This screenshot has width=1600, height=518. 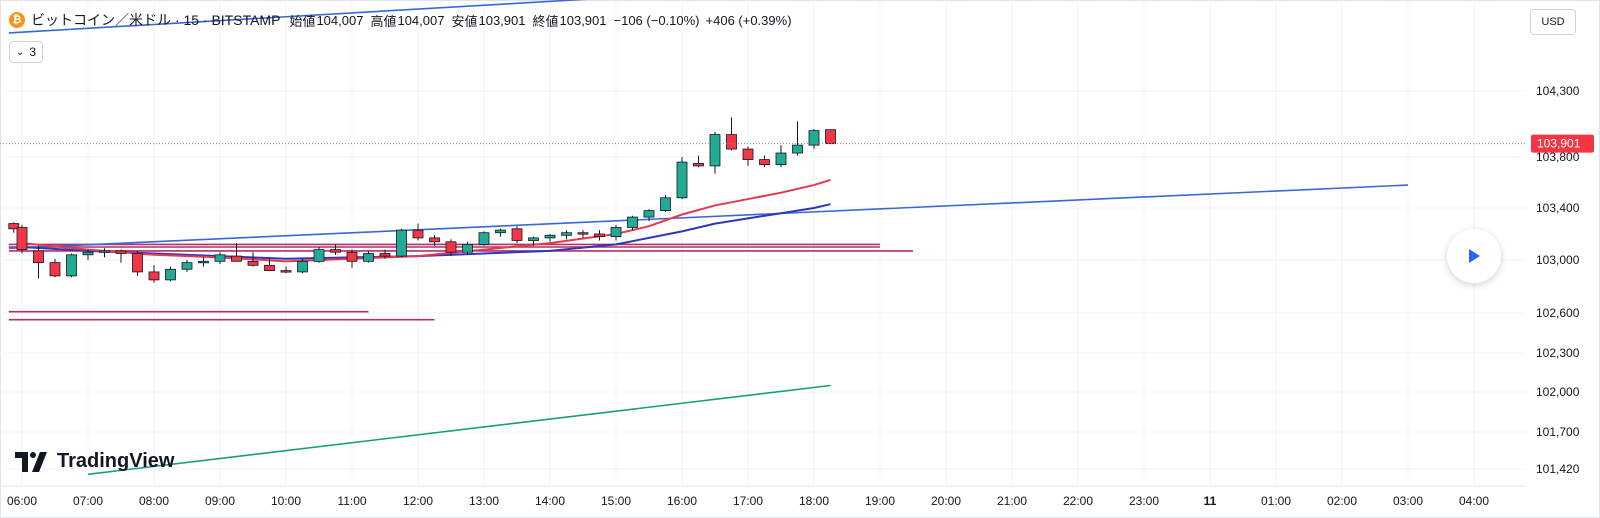 I want to click on time-axis-label: 22:00, so click(x=1078, y=501).